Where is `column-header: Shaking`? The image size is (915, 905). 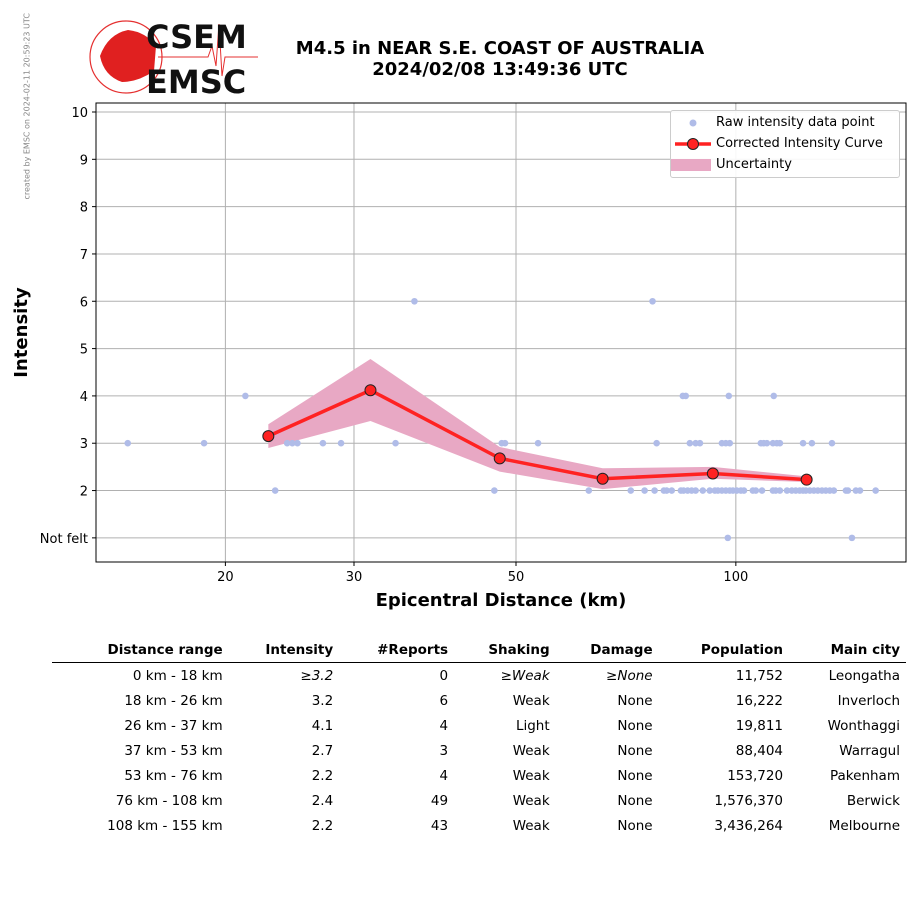 column-header: Shaking is located at coordinates (505, 651).